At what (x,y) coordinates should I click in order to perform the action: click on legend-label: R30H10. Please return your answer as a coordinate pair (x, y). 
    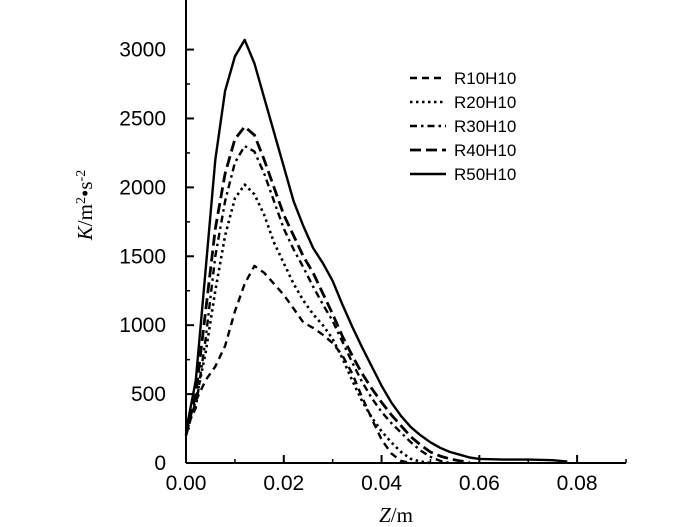
    Looking at the image, I should click on (485, 126).